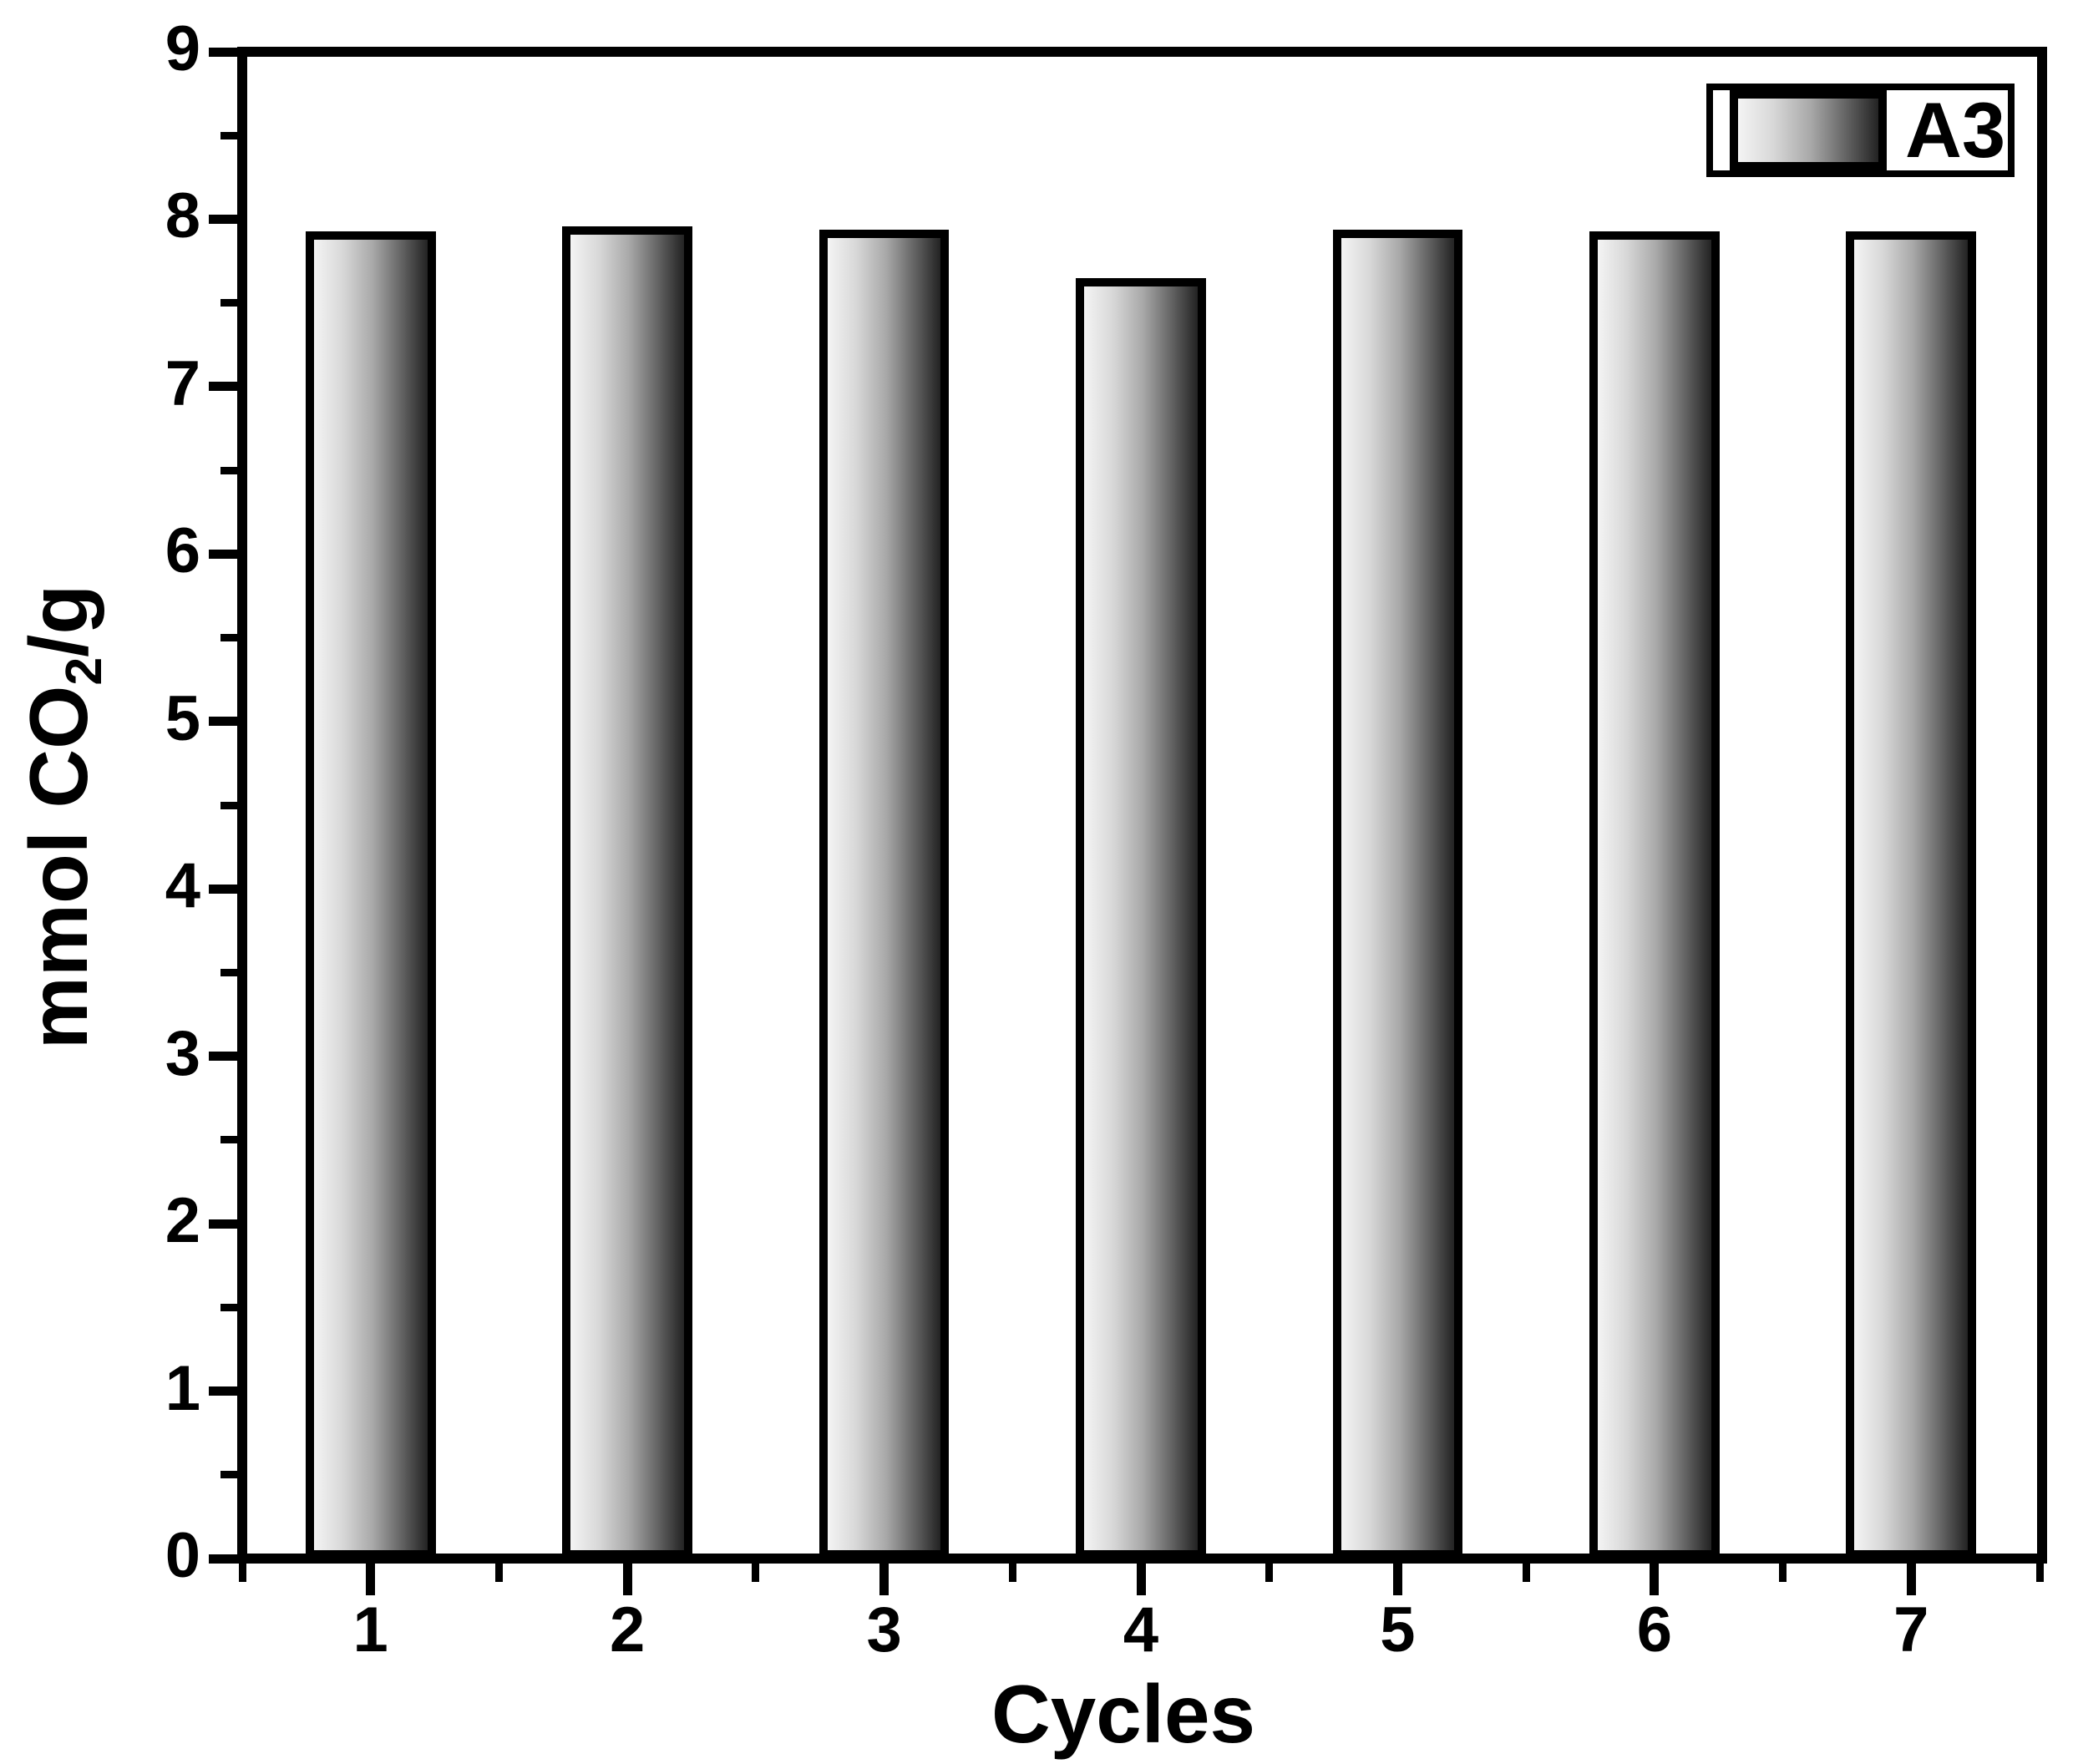 The height and width of the screenshot is (1764, 2078). What do you see at coordinates (1911, 1629) in the screenshot?
I see `x-axis-tick-label: 7` at bounding box center [1911, 1629].